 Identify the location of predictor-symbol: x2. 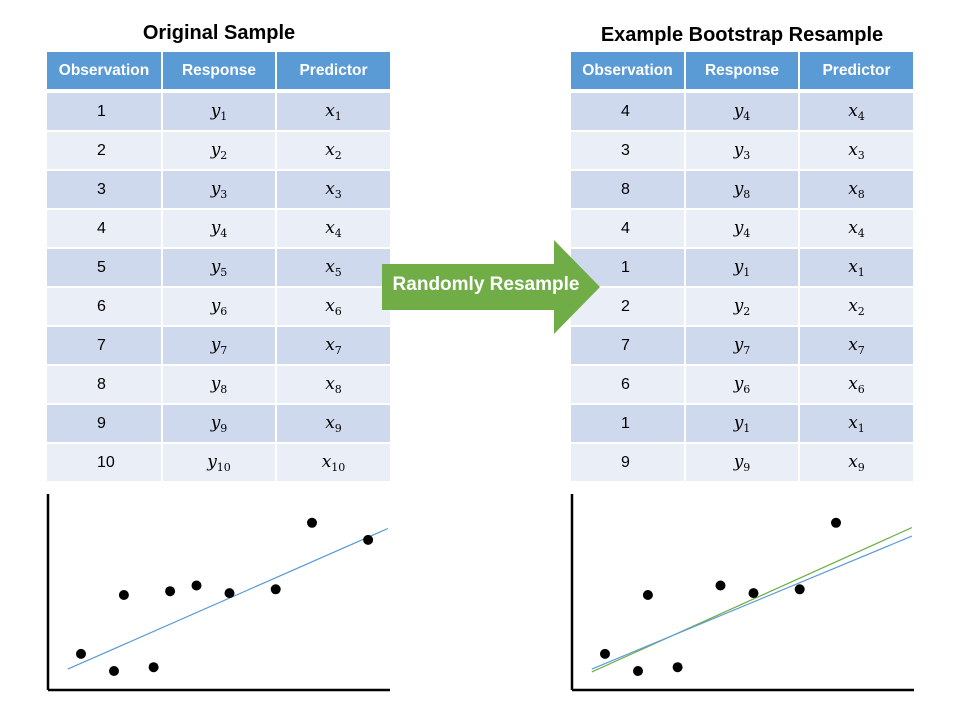
(333, 150).